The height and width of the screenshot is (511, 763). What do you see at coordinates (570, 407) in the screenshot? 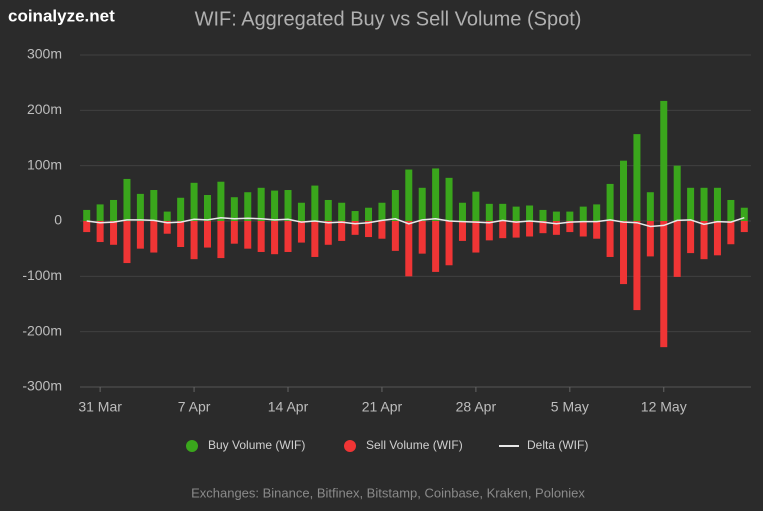
I see `x-tick-label: 5 May` at bounding box center [570, 407].